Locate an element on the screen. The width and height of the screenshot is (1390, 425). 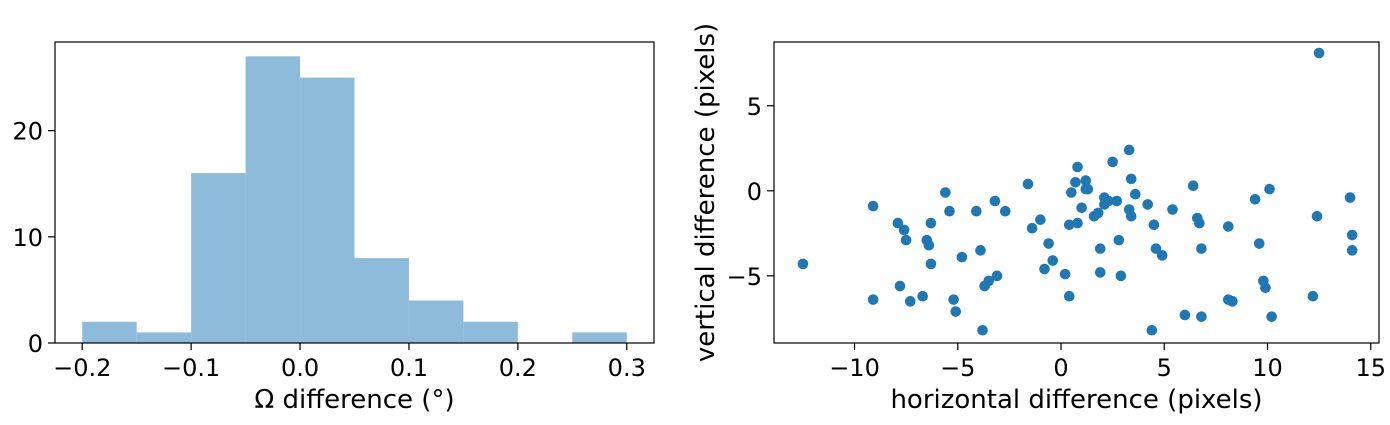
histogram-x-ticks: −0.2 −0.1 0.0 0.1 0.2 0.3 is located at coordinates (349, 362).